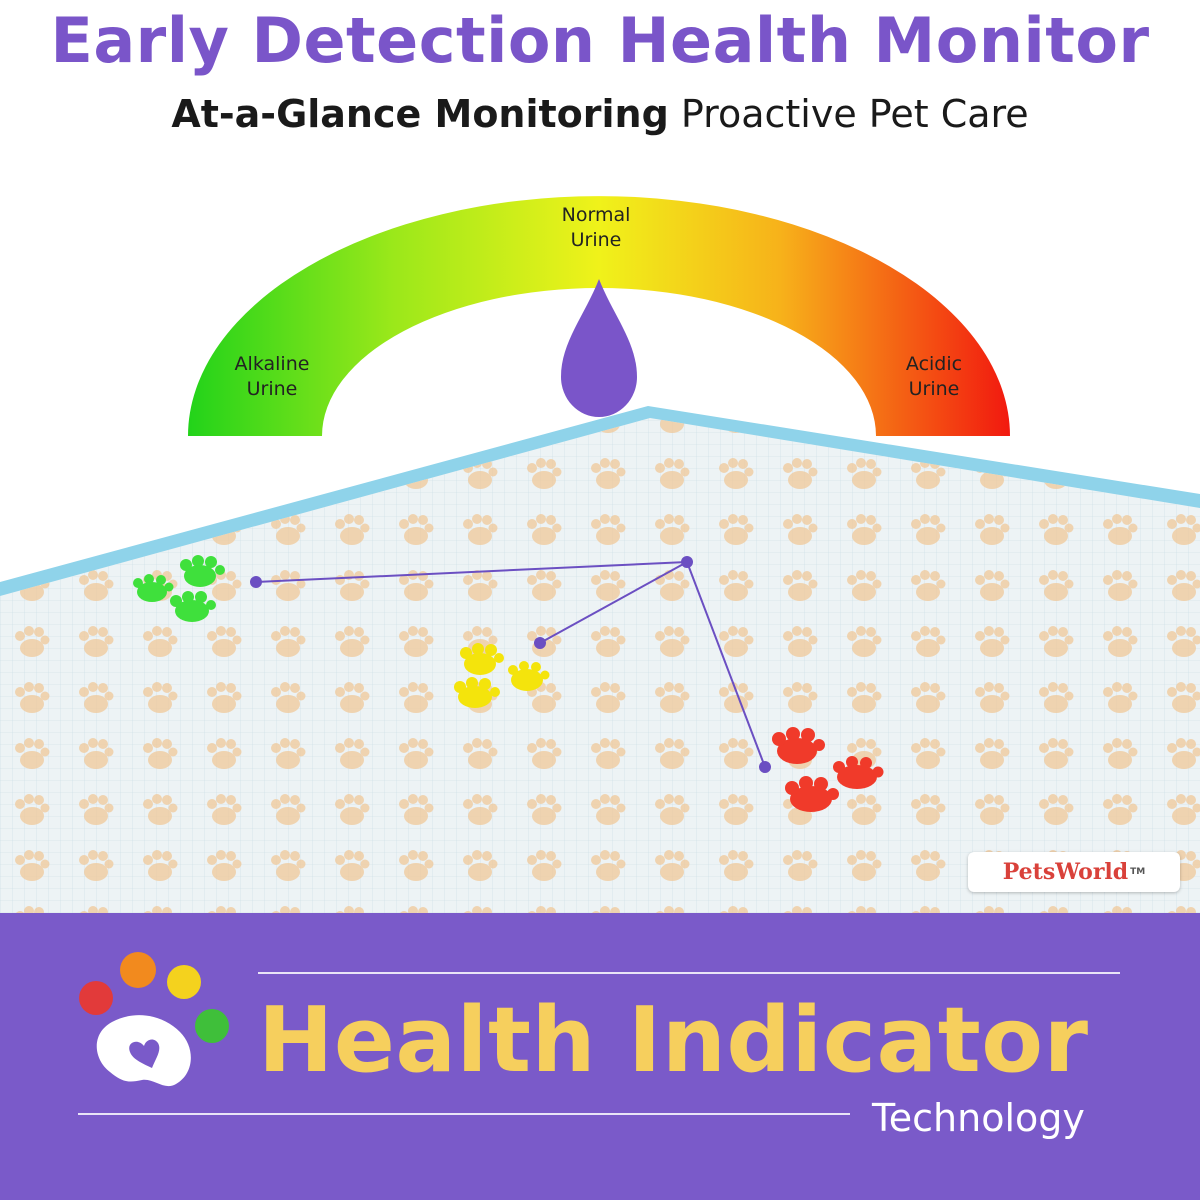  Describe the element at coordinates (689, 973) in the screenshot. I see `banner-top-rule` at that location.